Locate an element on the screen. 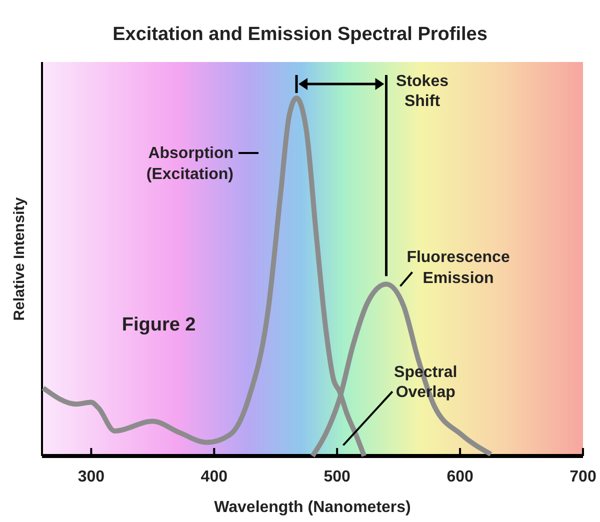  annotation: Stokes Shift is located at coordinates (422, 91).